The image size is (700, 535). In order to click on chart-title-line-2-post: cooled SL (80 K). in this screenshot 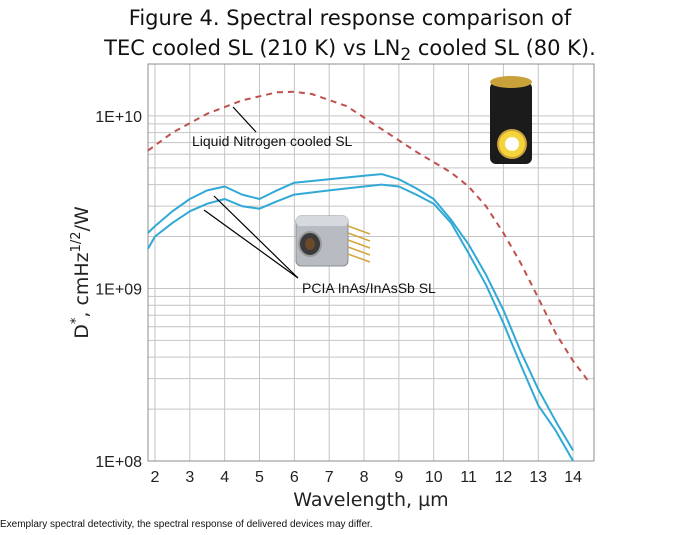, I will do `click(503, 48)`.